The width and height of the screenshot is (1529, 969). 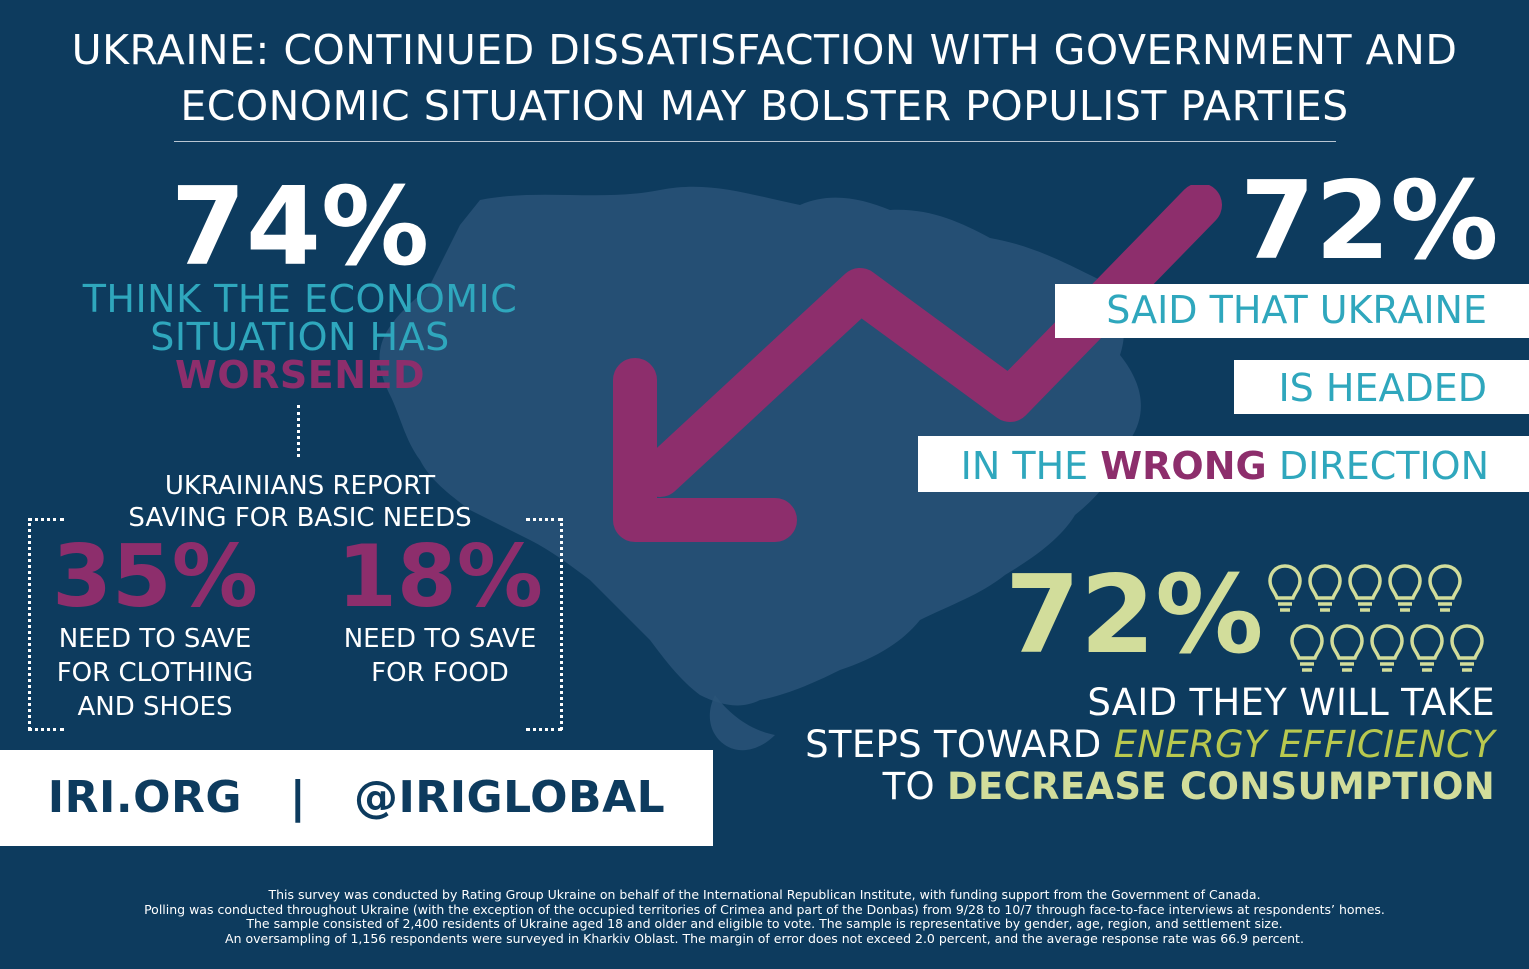 What do you see at coordinates (155, 673) in the screenshot?
I see `clothing-line-2: FOR CLOTHING` at bounding box center [155, 673].